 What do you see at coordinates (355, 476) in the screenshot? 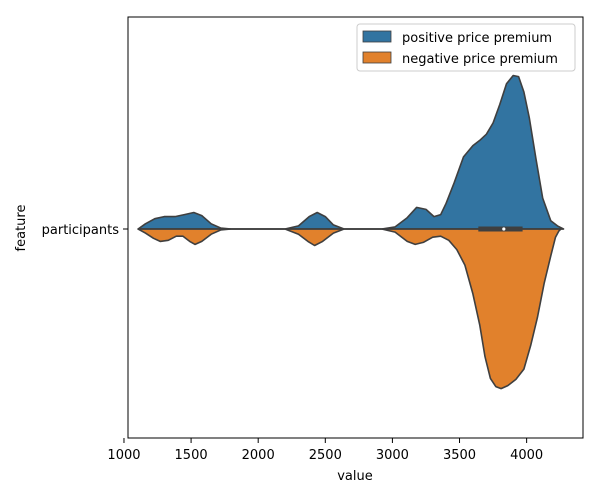
I see `x-axis-label: value` at bounding box center [355, 476].